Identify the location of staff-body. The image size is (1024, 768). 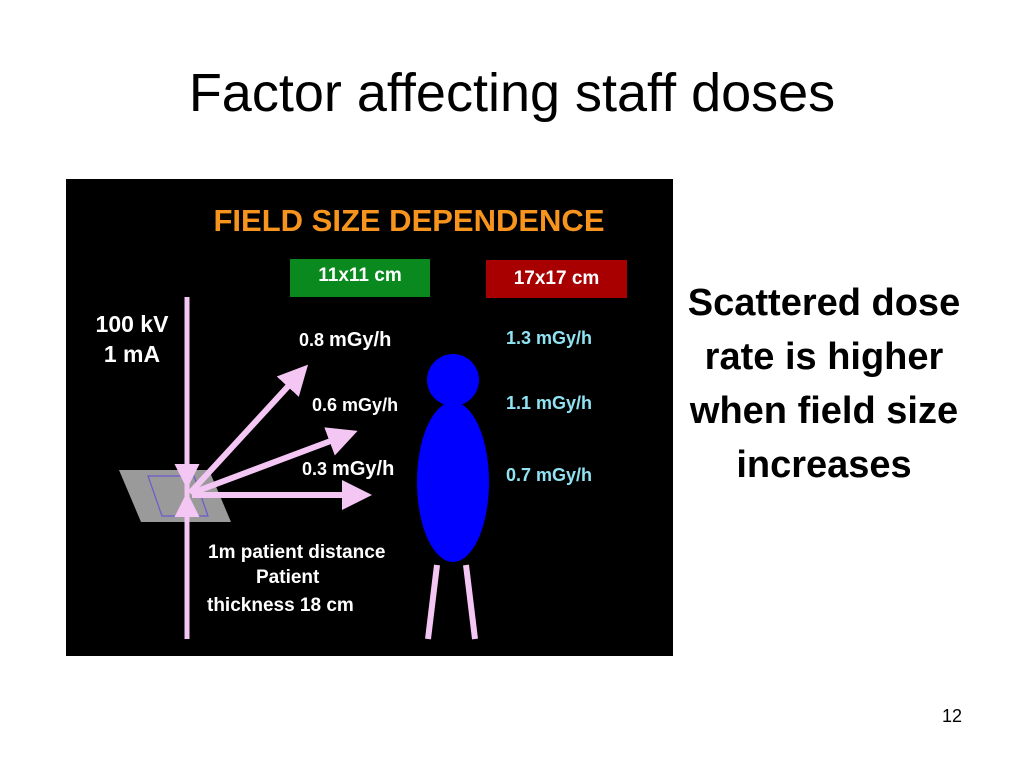
(453, 482).